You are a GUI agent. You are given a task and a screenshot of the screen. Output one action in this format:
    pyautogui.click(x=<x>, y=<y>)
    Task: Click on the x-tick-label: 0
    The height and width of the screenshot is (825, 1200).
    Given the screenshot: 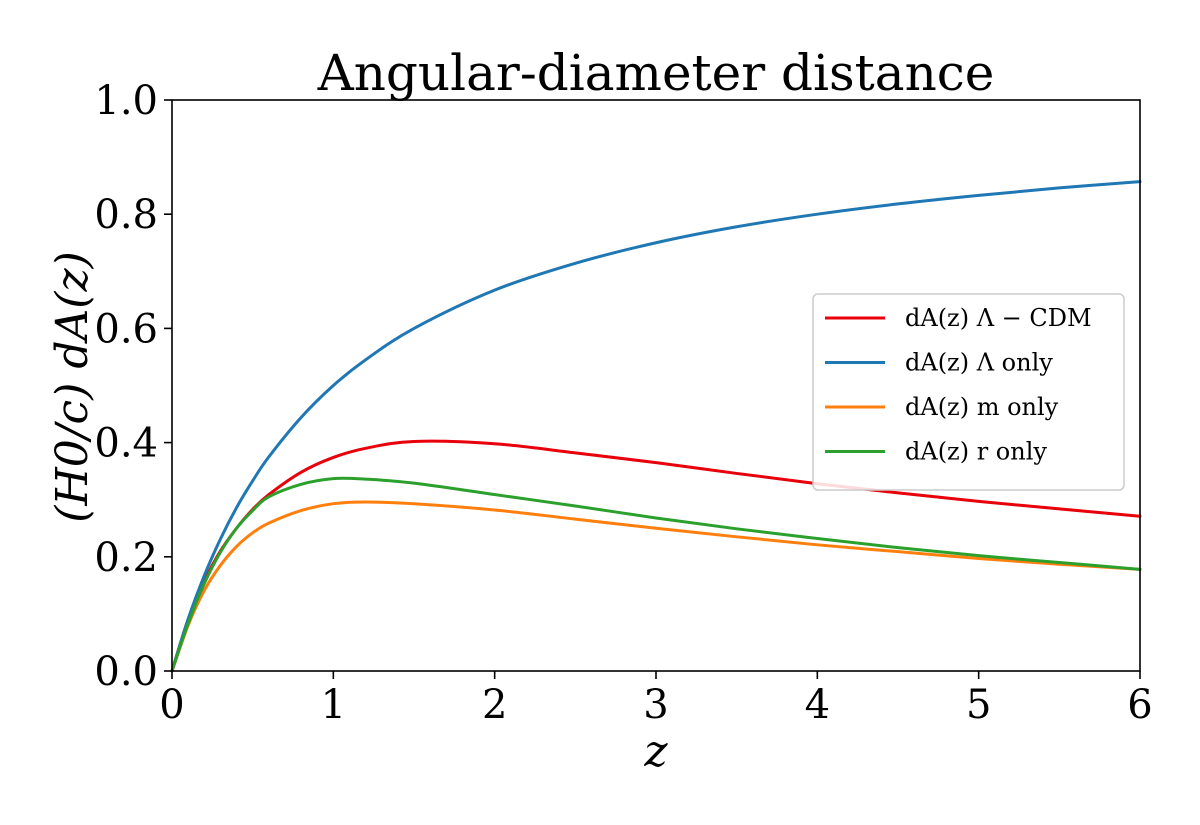 What is the action you would take?
    pyautogui.click(x=171, y=705)
    